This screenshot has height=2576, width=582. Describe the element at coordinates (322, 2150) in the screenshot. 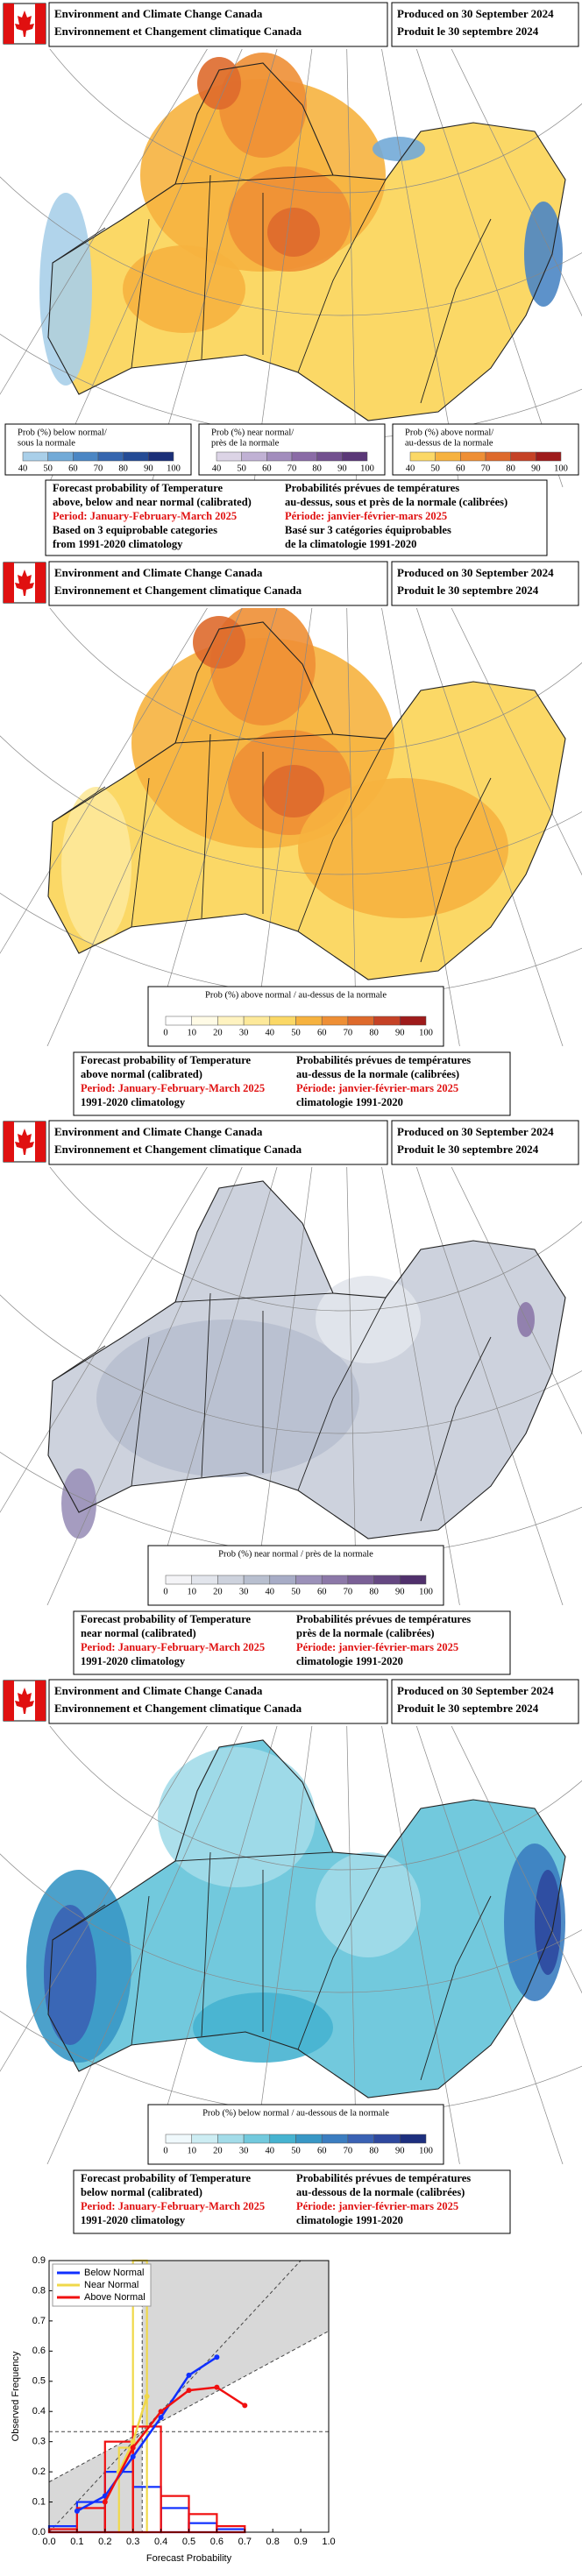

I see `legend-tick-label: 60` at that location.